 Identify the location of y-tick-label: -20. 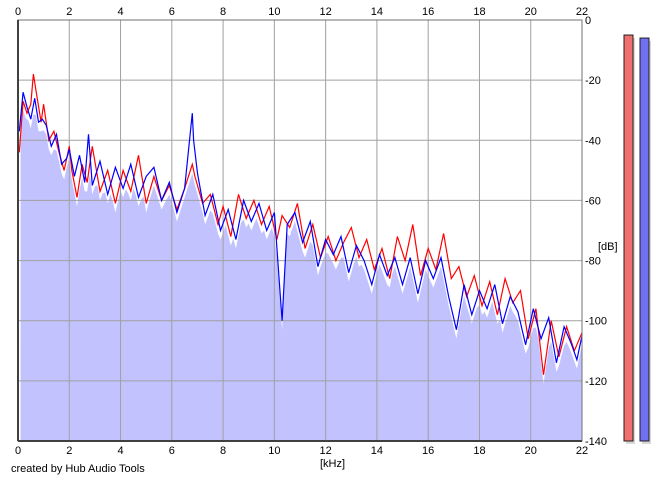
(593, 81).